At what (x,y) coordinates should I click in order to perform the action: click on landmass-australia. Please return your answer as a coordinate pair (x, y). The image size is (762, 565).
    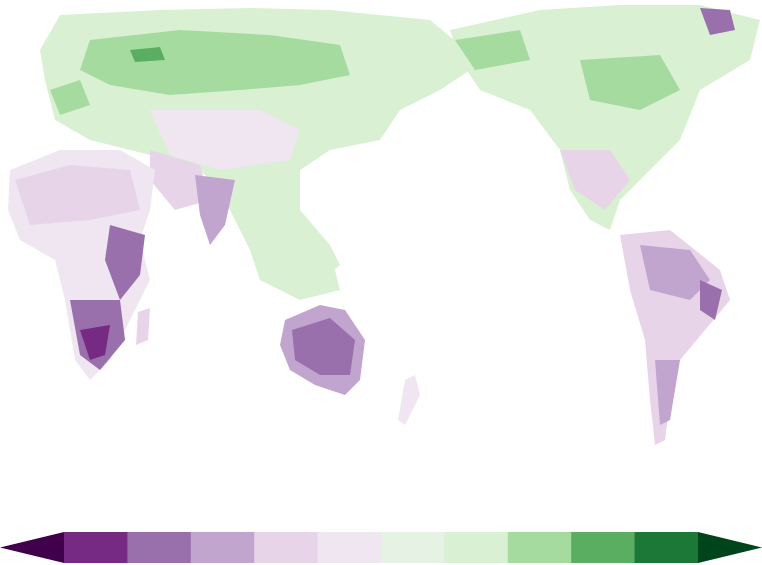
    Looking at the image, I should click on (350, 365).